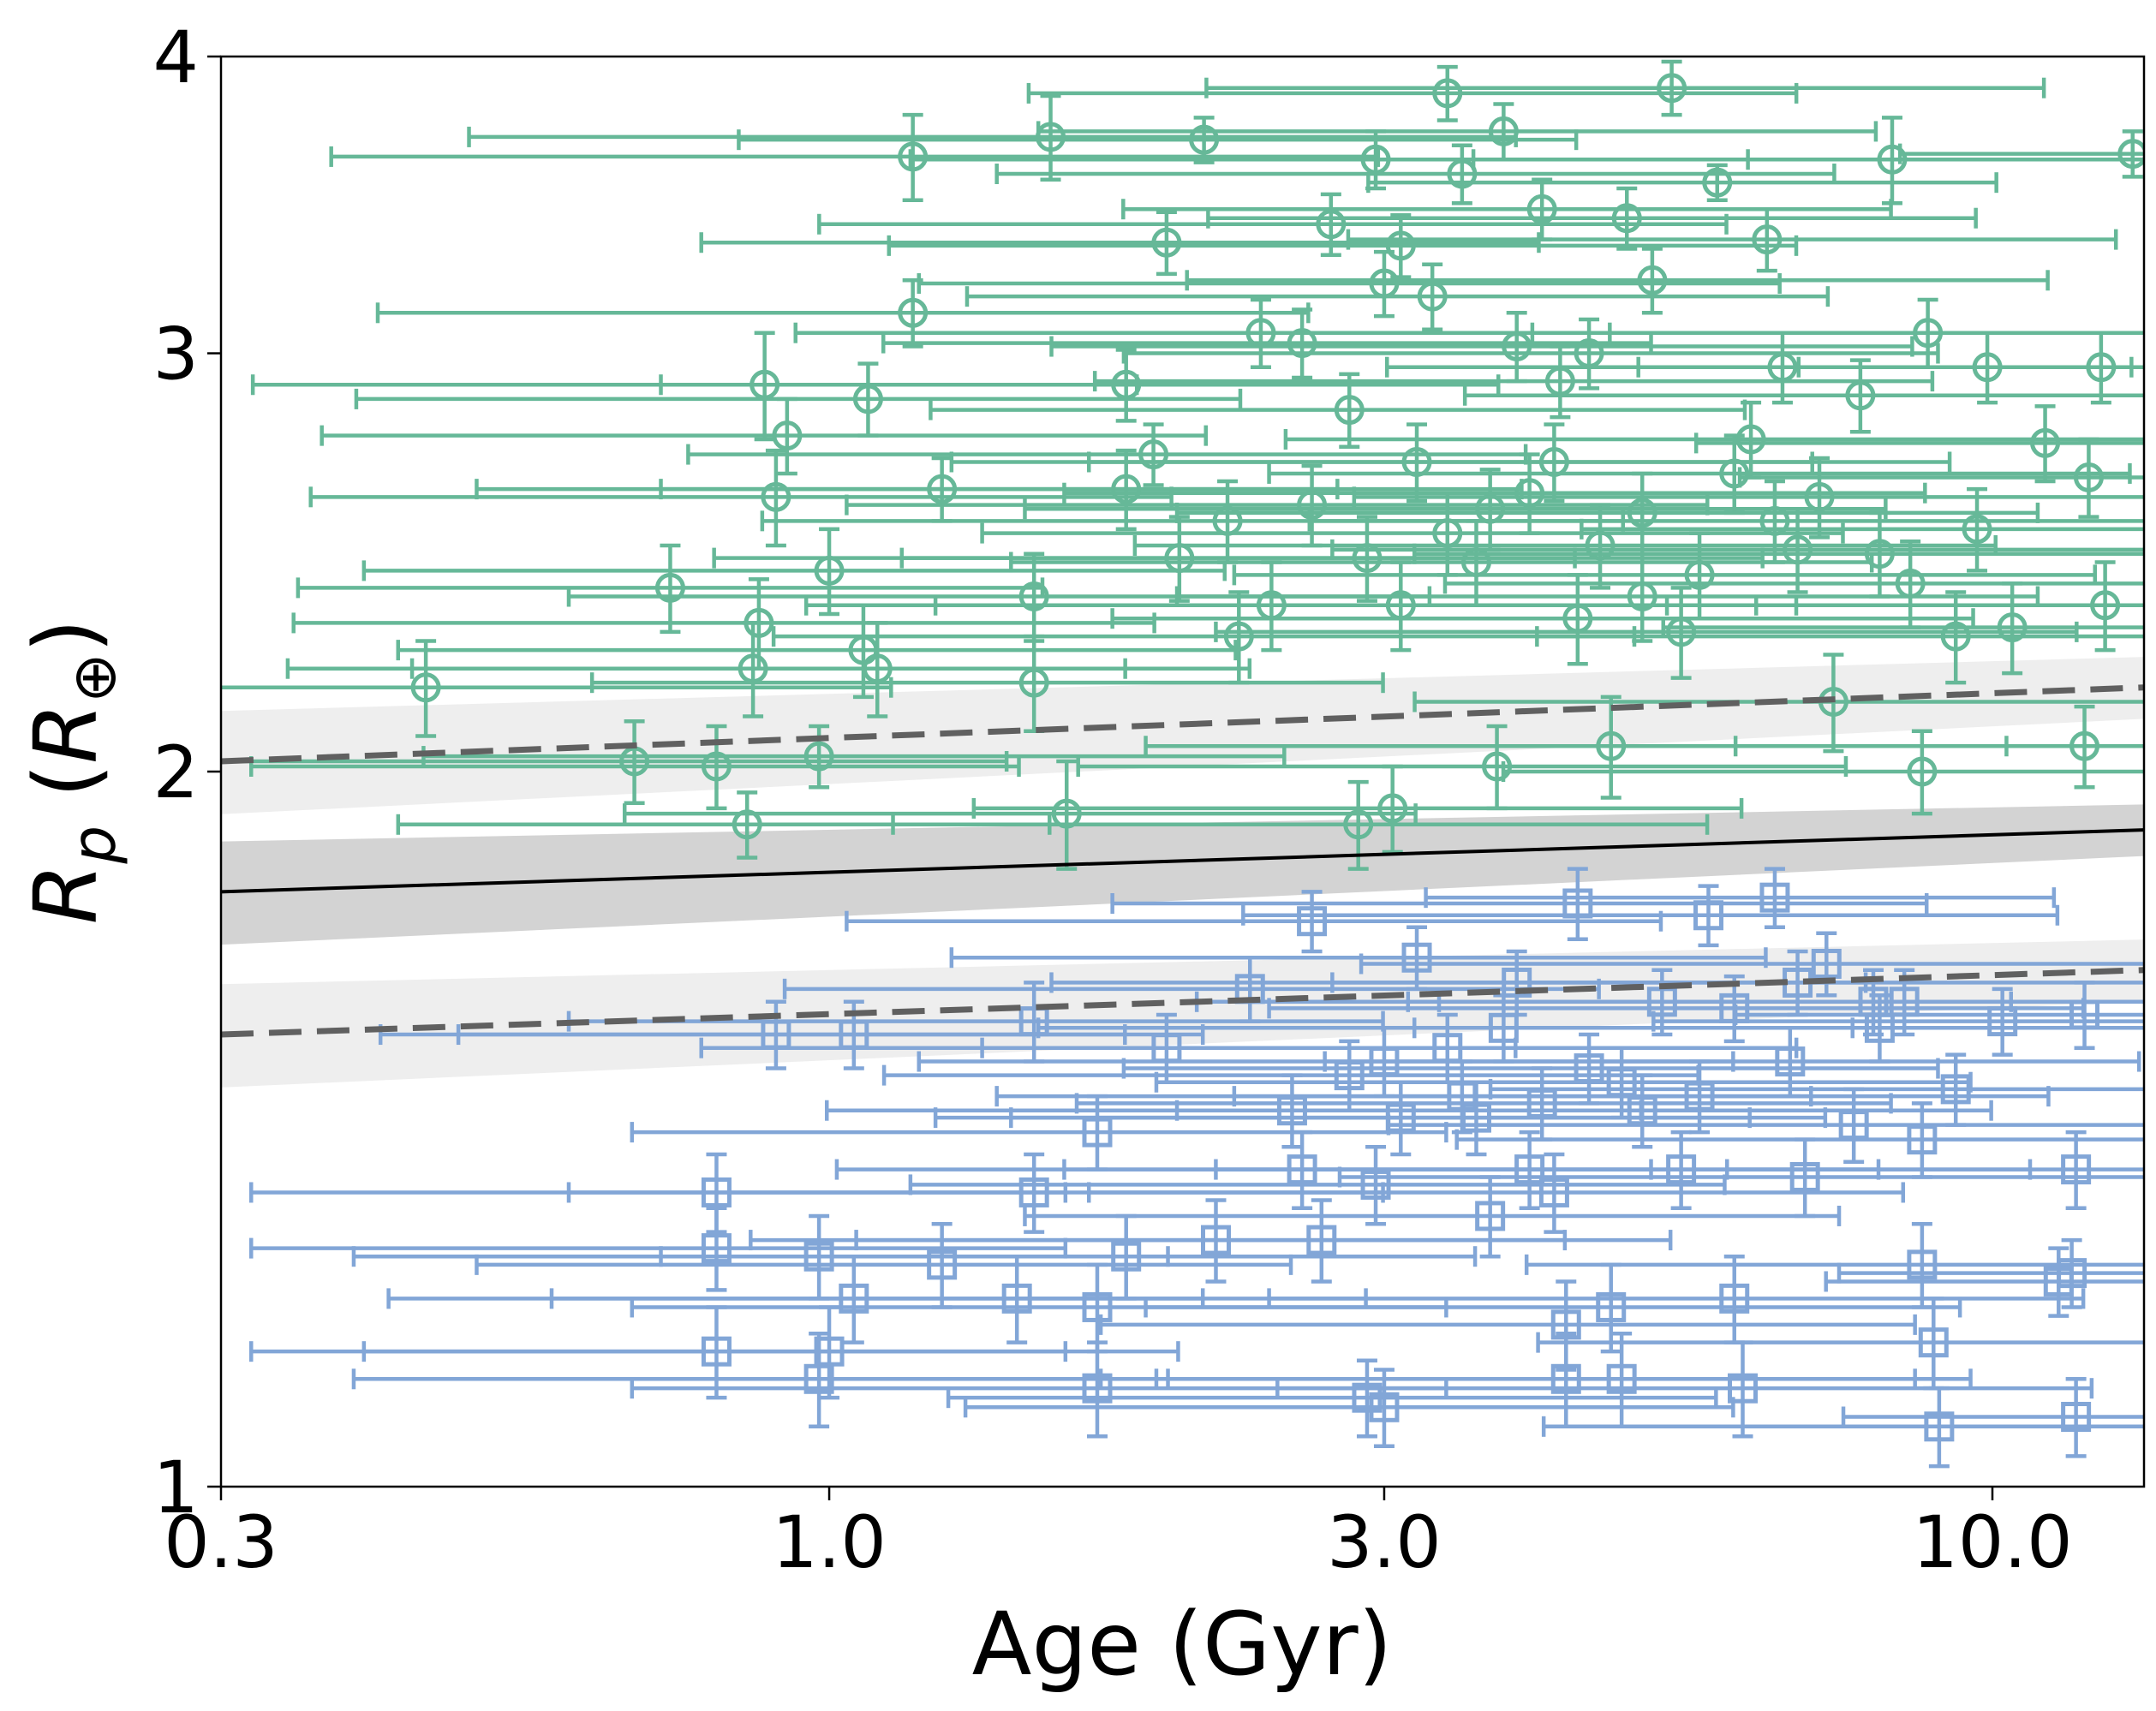 The height and width of the screenshot is (1711, 2156). What do you see at coordinates (176, 354) in the screenshot?
I see `y-tick-label-2: 3` at bounding box center [176, 354].